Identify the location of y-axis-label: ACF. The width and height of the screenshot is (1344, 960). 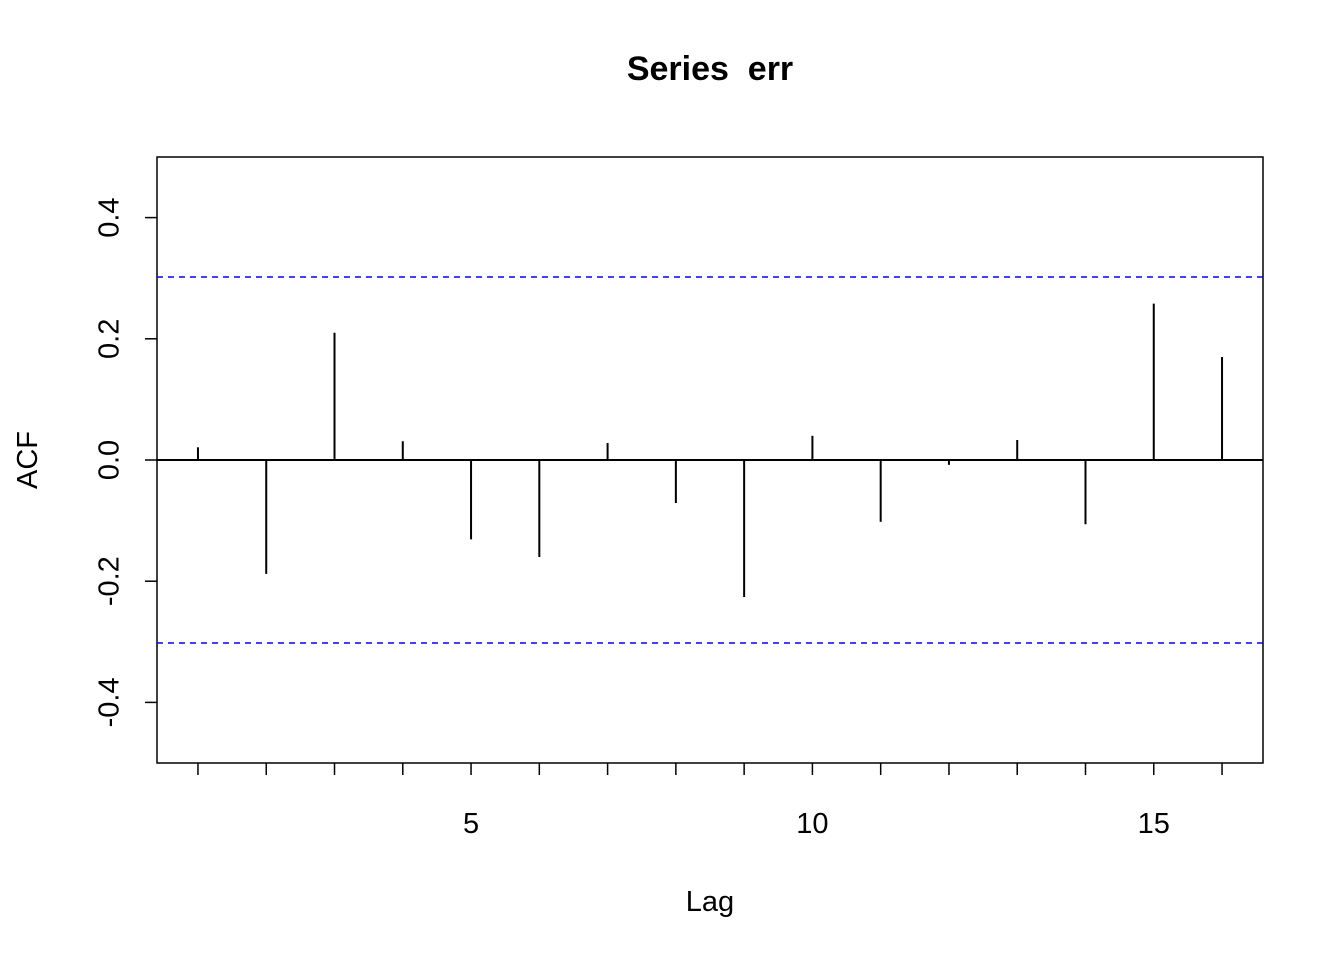
(28, 460).